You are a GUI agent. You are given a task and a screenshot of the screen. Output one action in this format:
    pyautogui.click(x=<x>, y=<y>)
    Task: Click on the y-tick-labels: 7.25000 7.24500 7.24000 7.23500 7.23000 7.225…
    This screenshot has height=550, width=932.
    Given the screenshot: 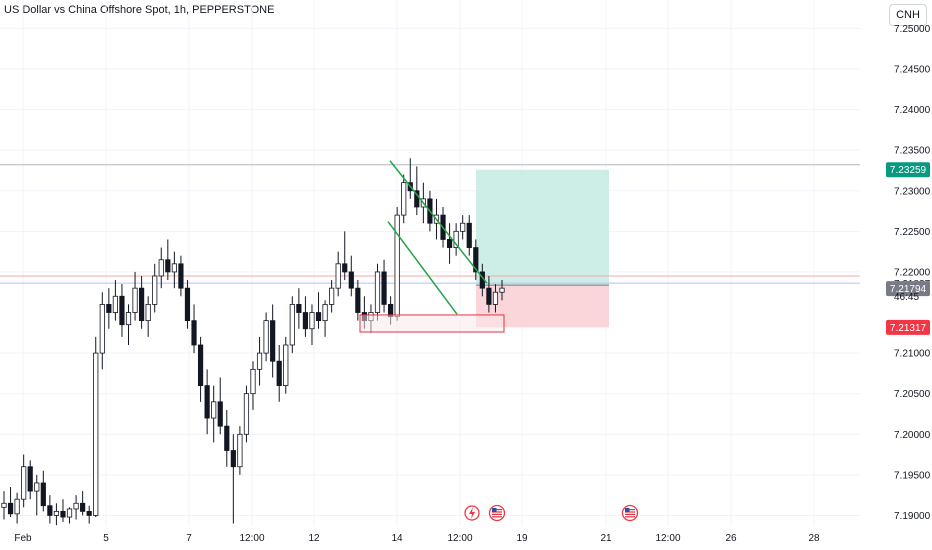 What is the action you would take?
    pyautogui.click(x=912, y=273)
    